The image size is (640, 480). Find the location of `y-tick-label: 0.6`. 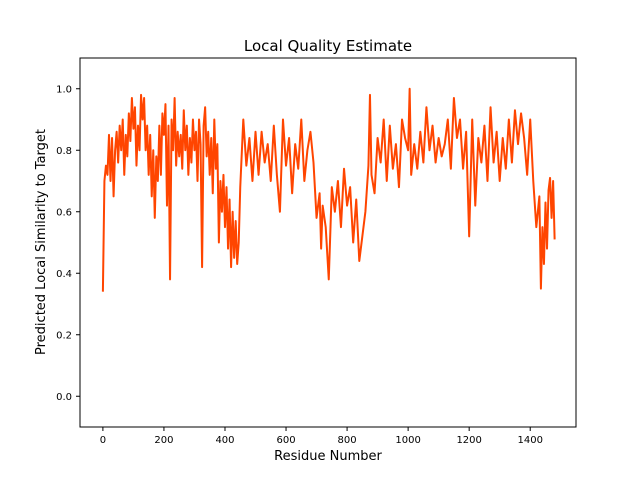

y-tick-label: 0.6 is located at coordinates (64, 212).